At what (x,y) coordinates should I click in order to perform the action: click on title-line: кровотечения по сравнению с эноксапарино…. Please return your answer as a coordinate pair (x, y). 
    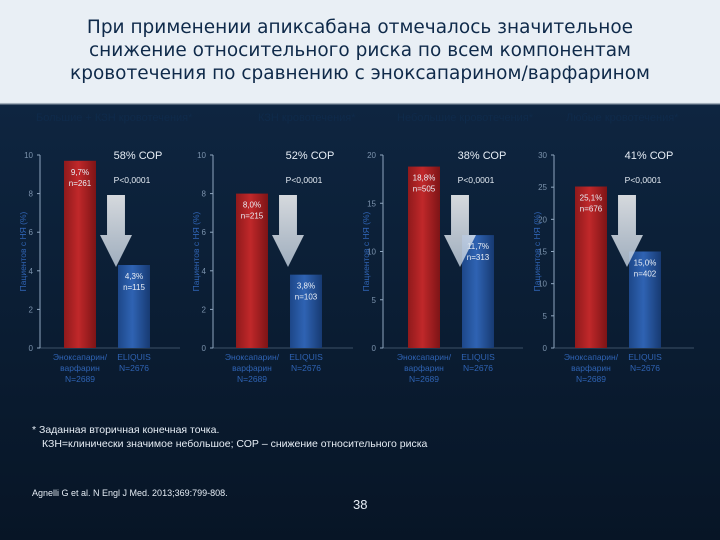
    Looking at the image, I should click on (360, 73).